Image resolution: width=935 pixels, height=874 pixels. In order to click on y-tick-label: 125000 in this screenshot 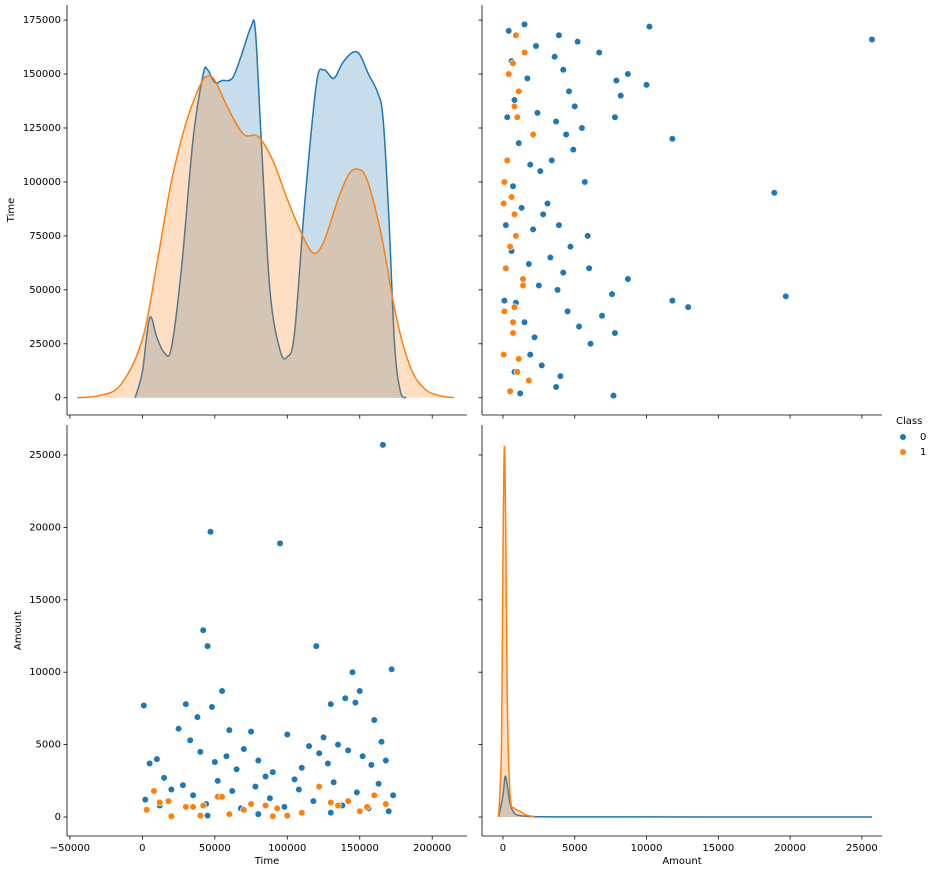, I will do `click(42, 128)`.